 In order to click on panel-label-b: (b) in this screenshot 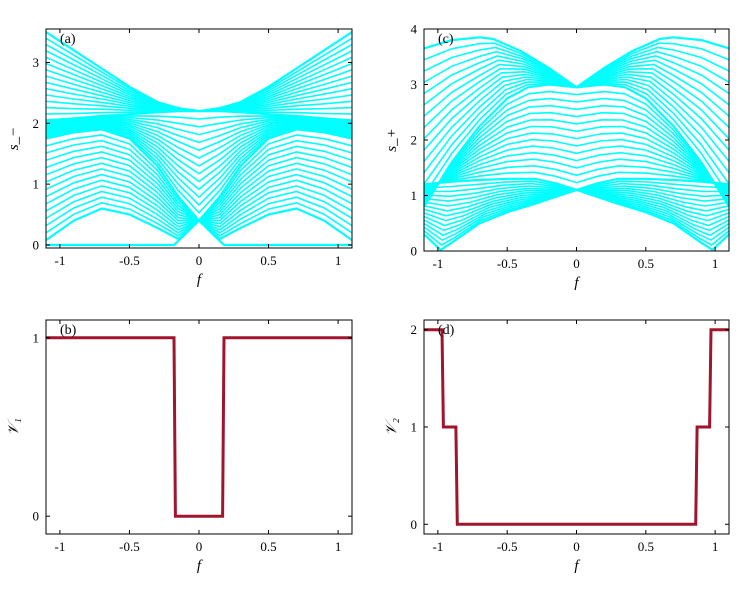, I will do `click(68, 330)`.